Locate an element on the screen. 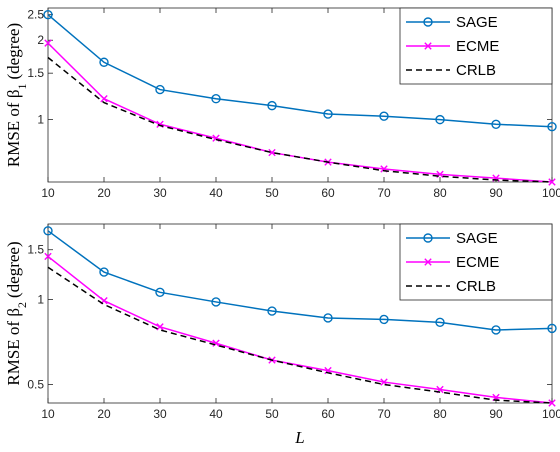 The height and width of the screenshot is (452, 560). y-axis-label: RMSE of β1 (degree) is located at coordinates (16, 95).